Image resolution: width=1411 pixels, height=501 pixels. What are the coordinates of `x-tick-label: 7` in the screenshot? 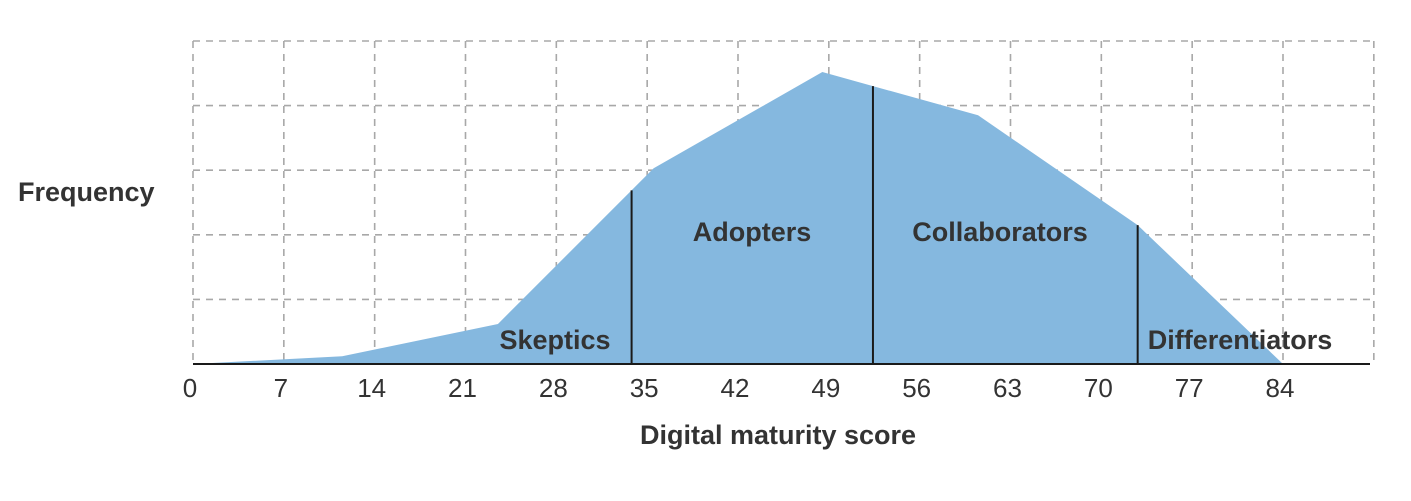 It's located at (281, 388).